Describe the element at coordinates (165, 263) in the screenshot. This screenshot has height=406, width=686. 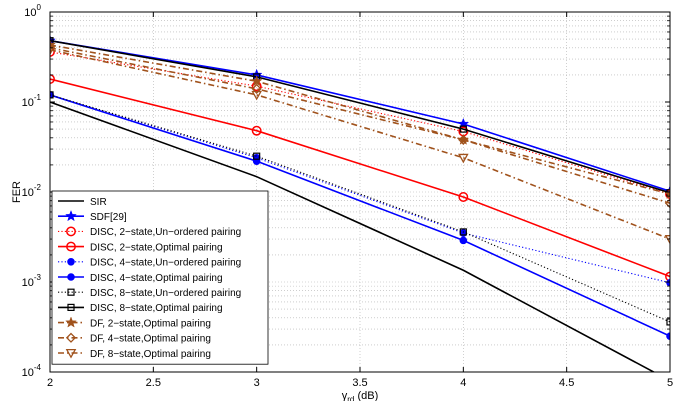
I see `legend-label-4: DISC, 4−state,Un−ordered pairing` at that location.